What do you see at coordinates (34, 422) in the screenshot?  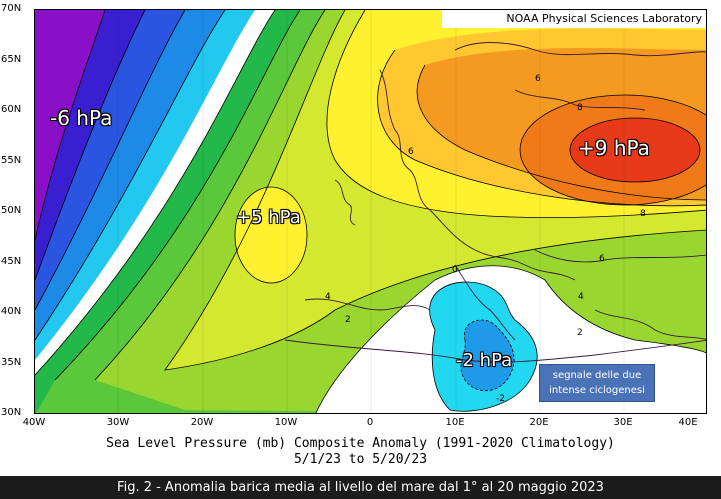 I see `lon-tick-label: 40W` at bounding box center [34, 422].